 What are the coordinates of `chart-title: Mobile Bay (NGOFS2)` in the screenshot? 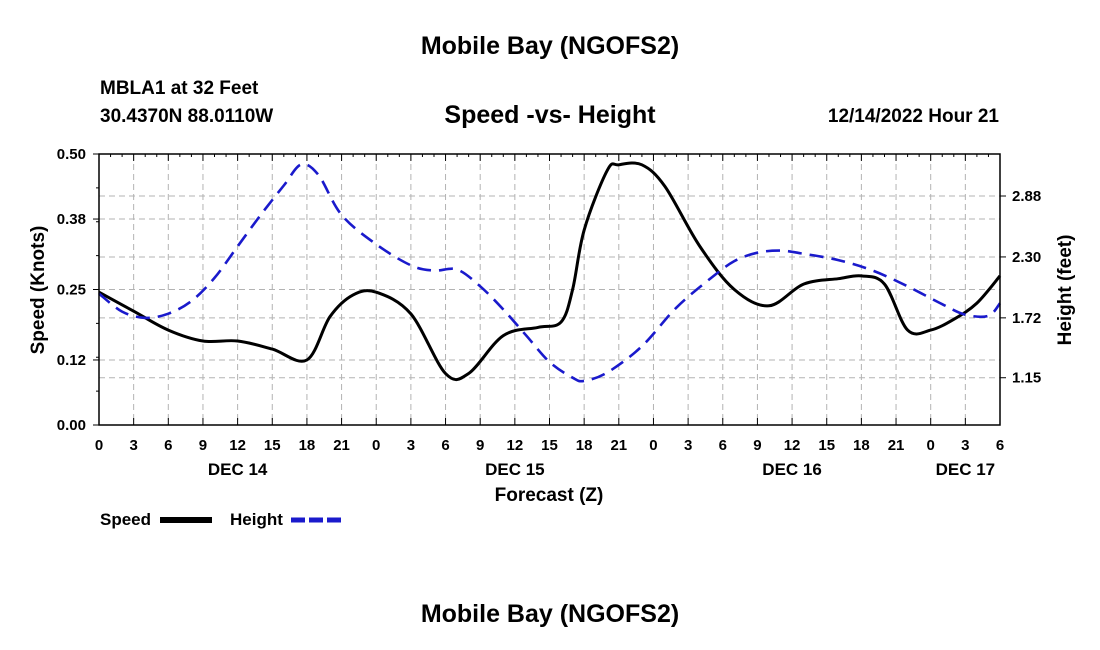 It's located at (550, 46).